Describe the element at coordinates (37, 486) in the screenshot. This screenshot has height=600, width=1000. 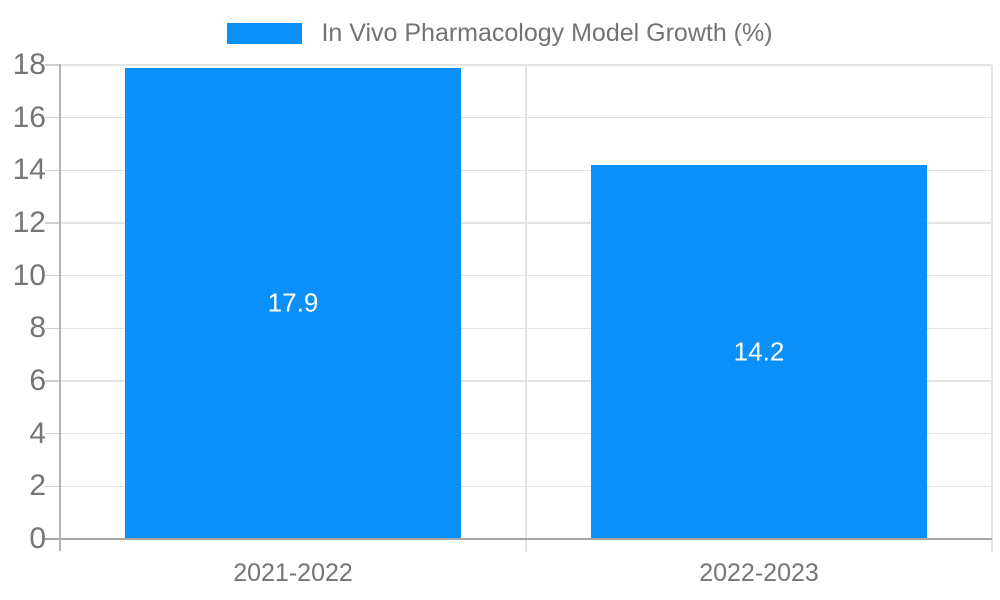
I see `y-tick-label: 2` at that location.